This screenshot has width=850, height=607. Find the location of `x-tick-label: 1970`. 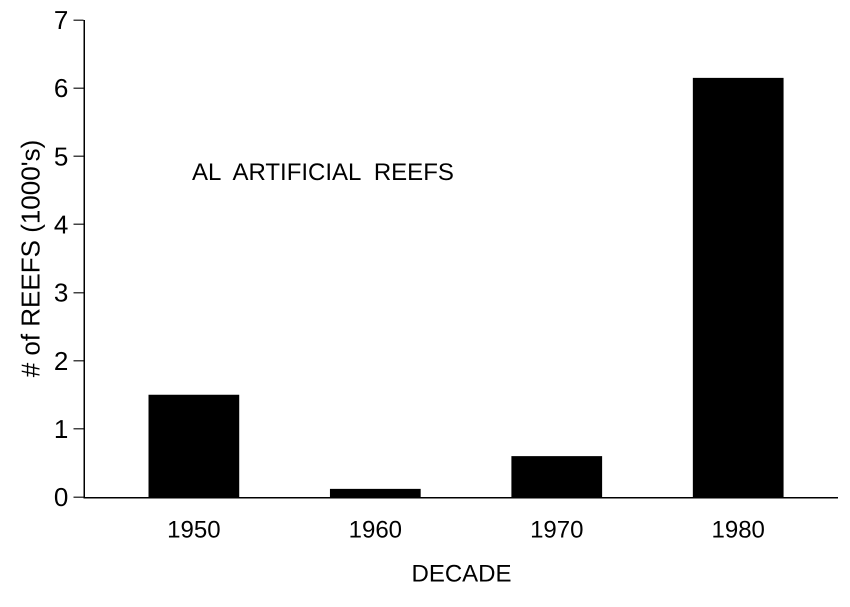

x-tick-label: 1970 is located at coordinates (557, 530).